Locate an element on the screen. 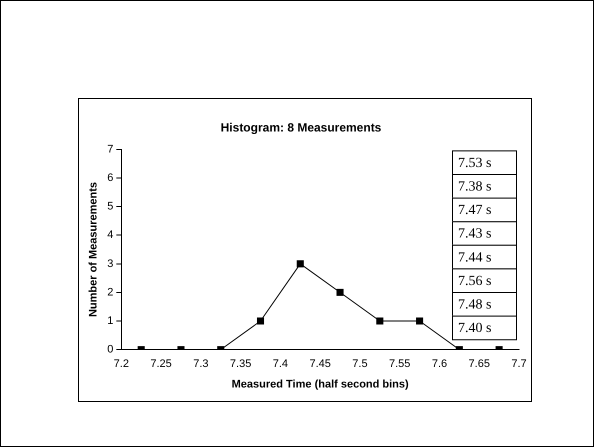 This screenshot has width=594, height=447. chart-title: Histogram: 8 Measurements is located at coordinates (301, 127).